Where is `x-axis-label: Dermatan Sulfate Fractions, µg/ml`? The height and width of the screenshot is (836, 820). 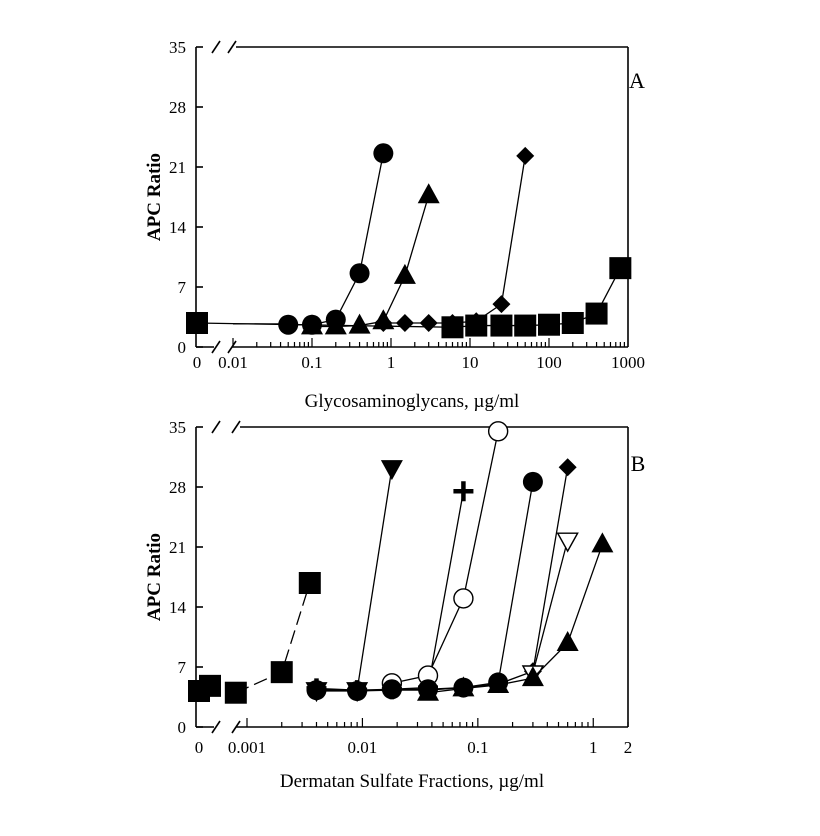
x-axis-label: Dermatan Sulfate Fractions, µg/ml is located at coordinates (412, 781).